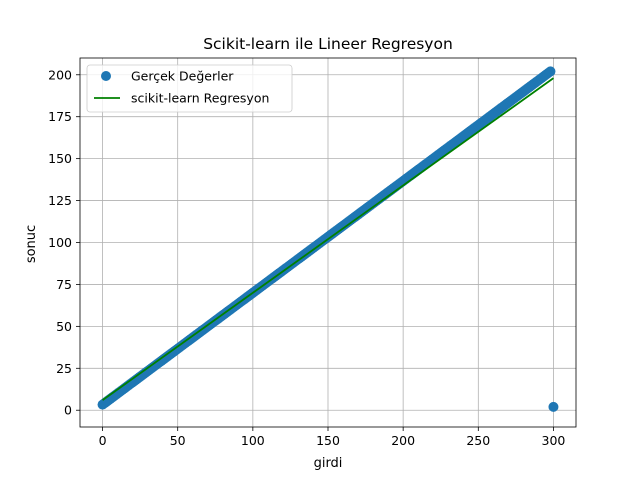  Describe the element at coordinates (200, 98) in the screenshot. I see `legend-label-line: scikit-learn Regresyon` at that location.